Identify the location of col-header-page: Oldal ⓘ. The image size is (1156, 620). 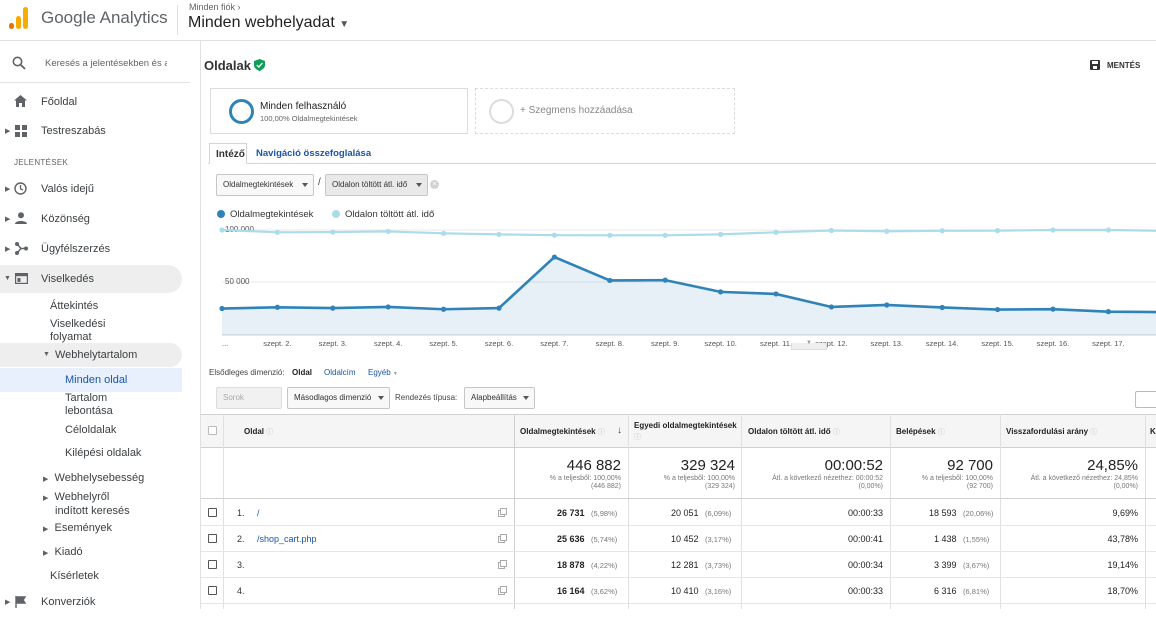
(258, 432).